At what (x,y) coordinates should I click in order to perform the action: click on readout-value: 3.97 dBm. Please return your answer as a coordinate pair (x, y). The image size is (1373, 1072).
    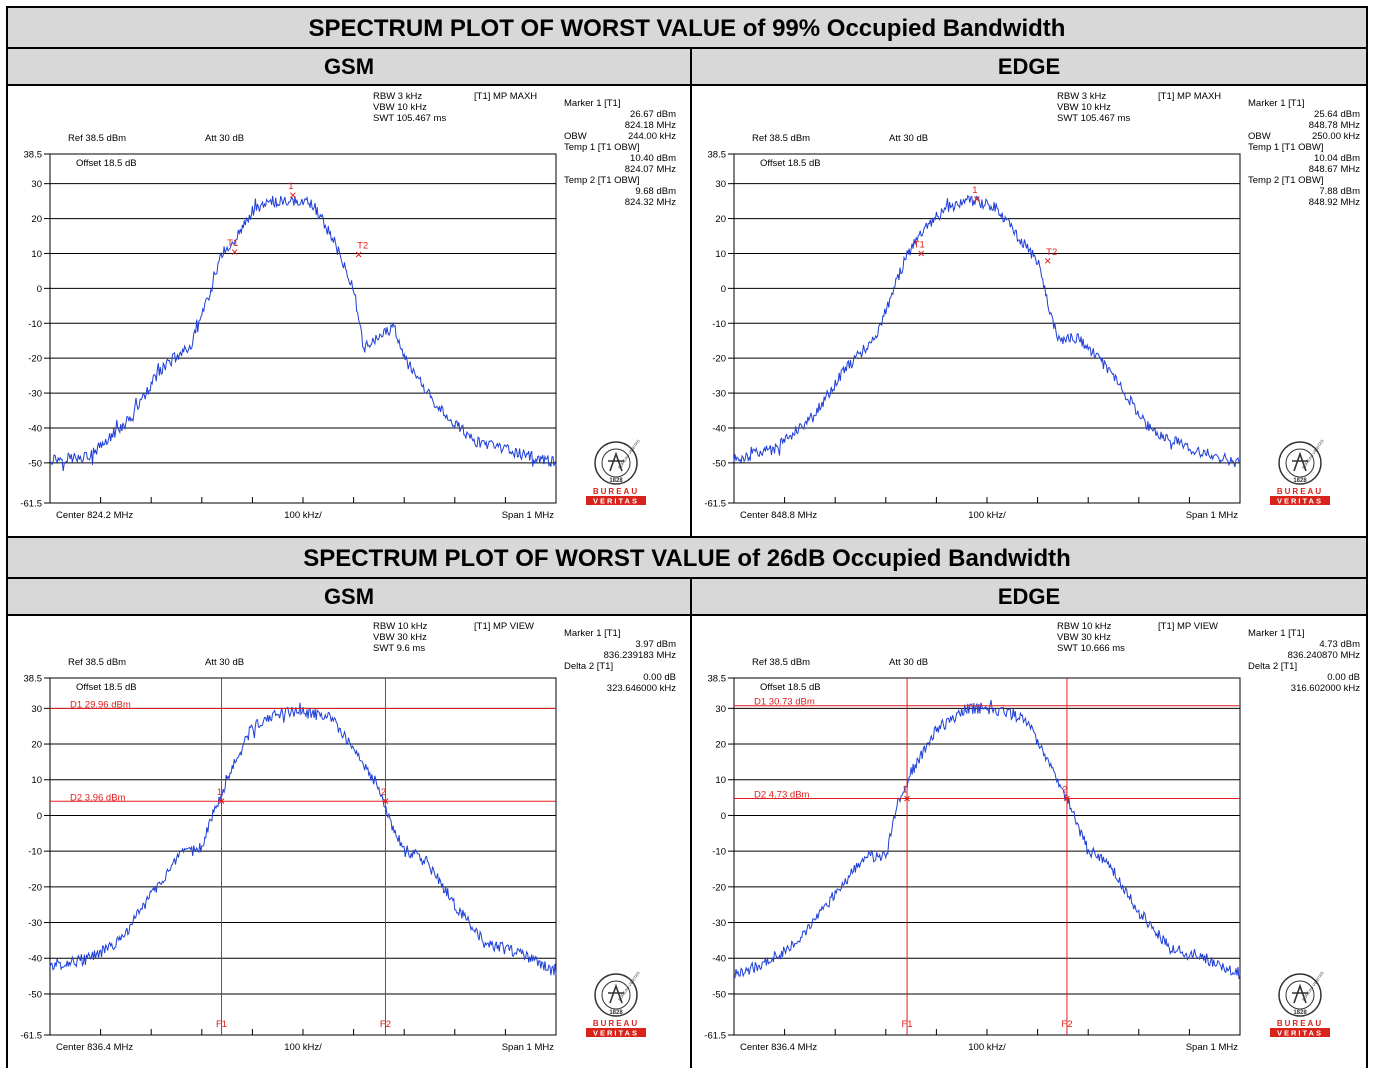
    Looking at the image, I should click on (655, 644).